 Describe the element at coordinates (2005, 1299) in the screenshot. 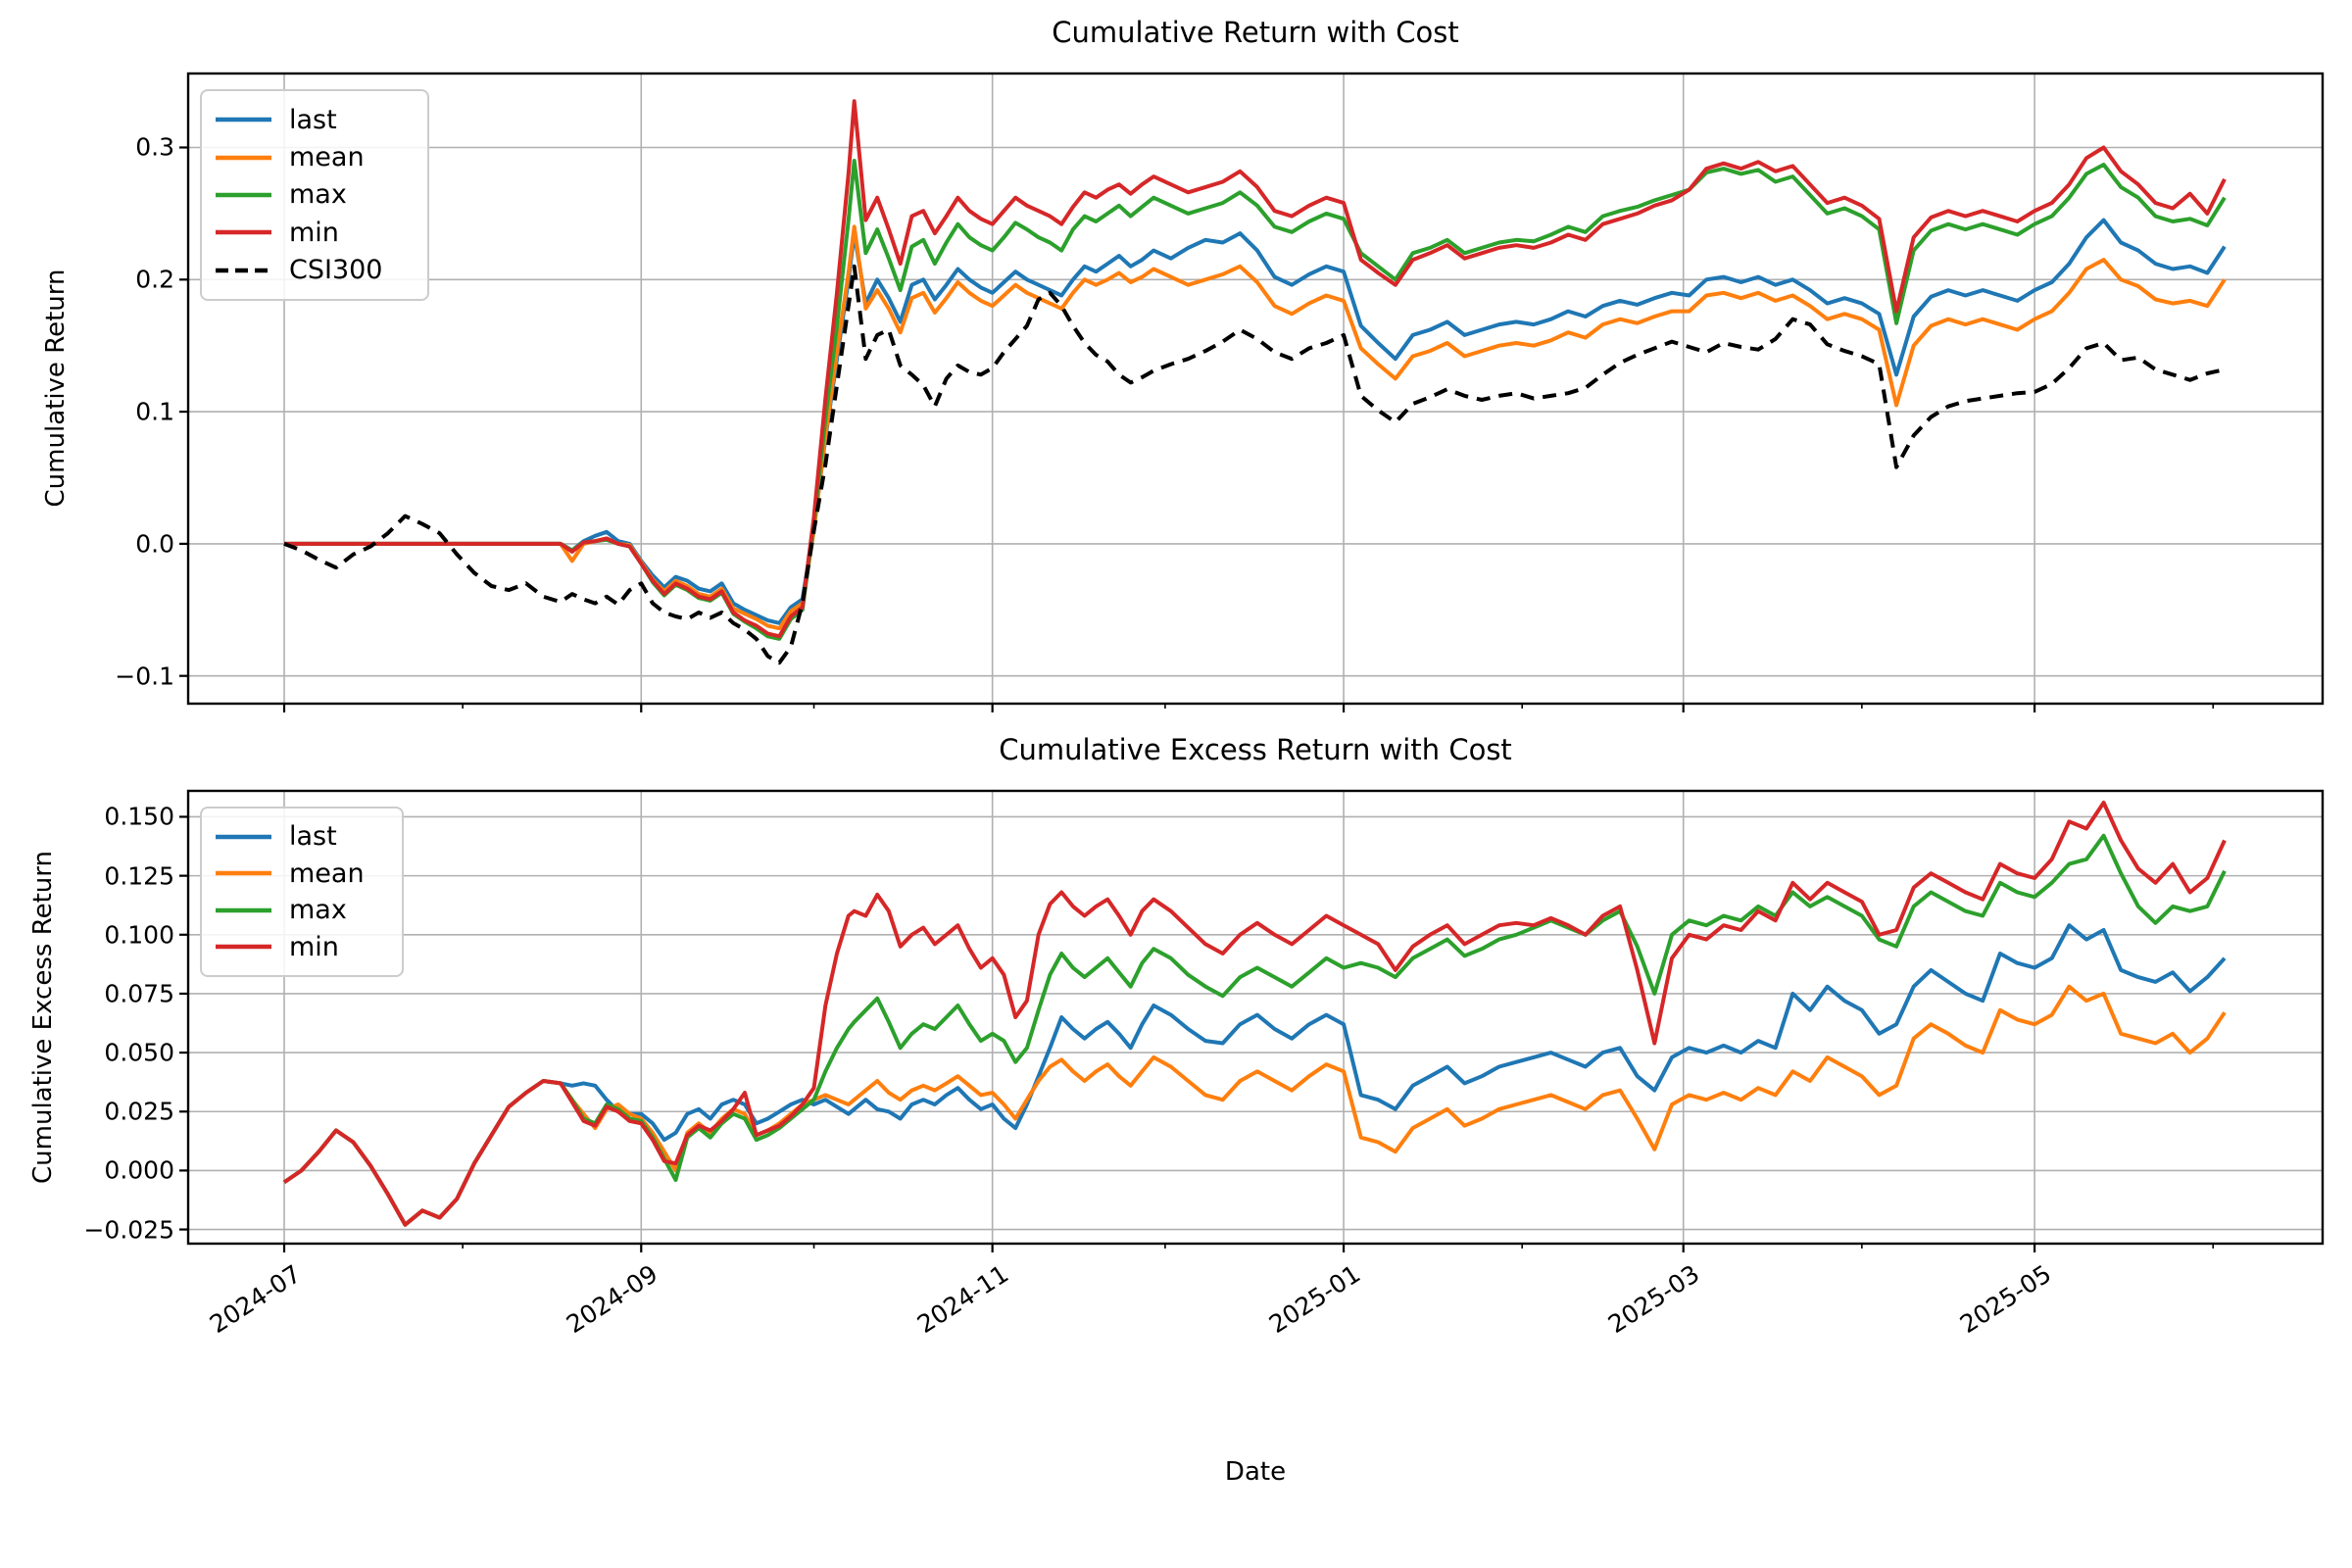

I see `x-tick-label: 2025-05` at that location.